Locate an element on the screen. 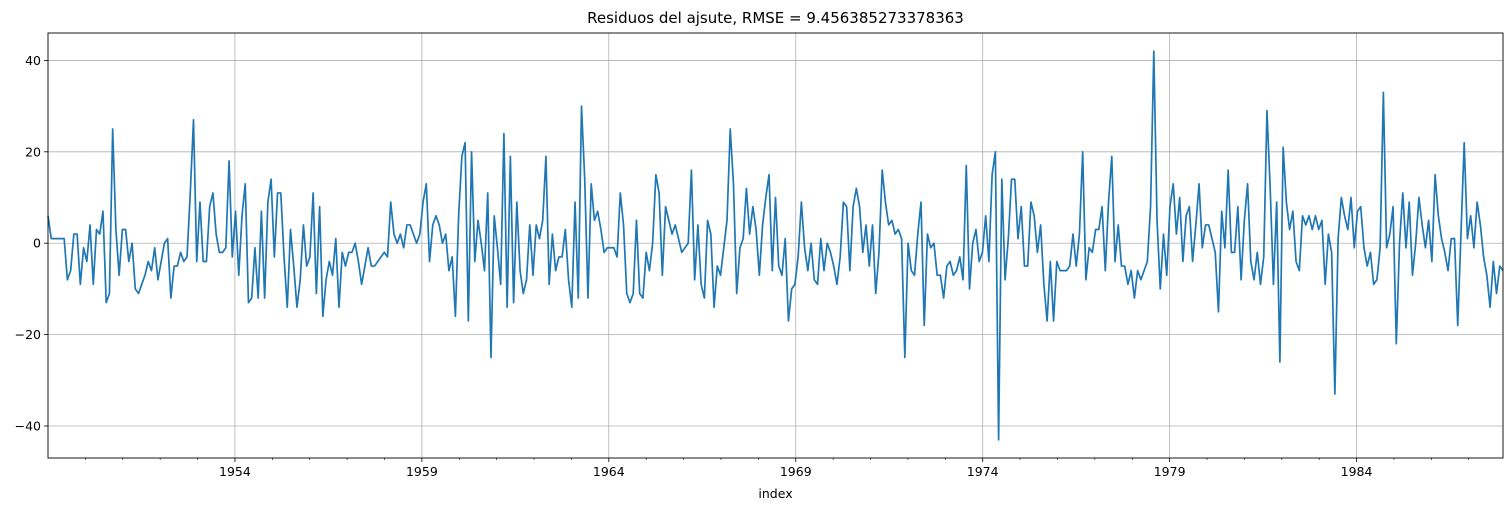  x-tick-label: 1959 is located at coordinates (422, 471).